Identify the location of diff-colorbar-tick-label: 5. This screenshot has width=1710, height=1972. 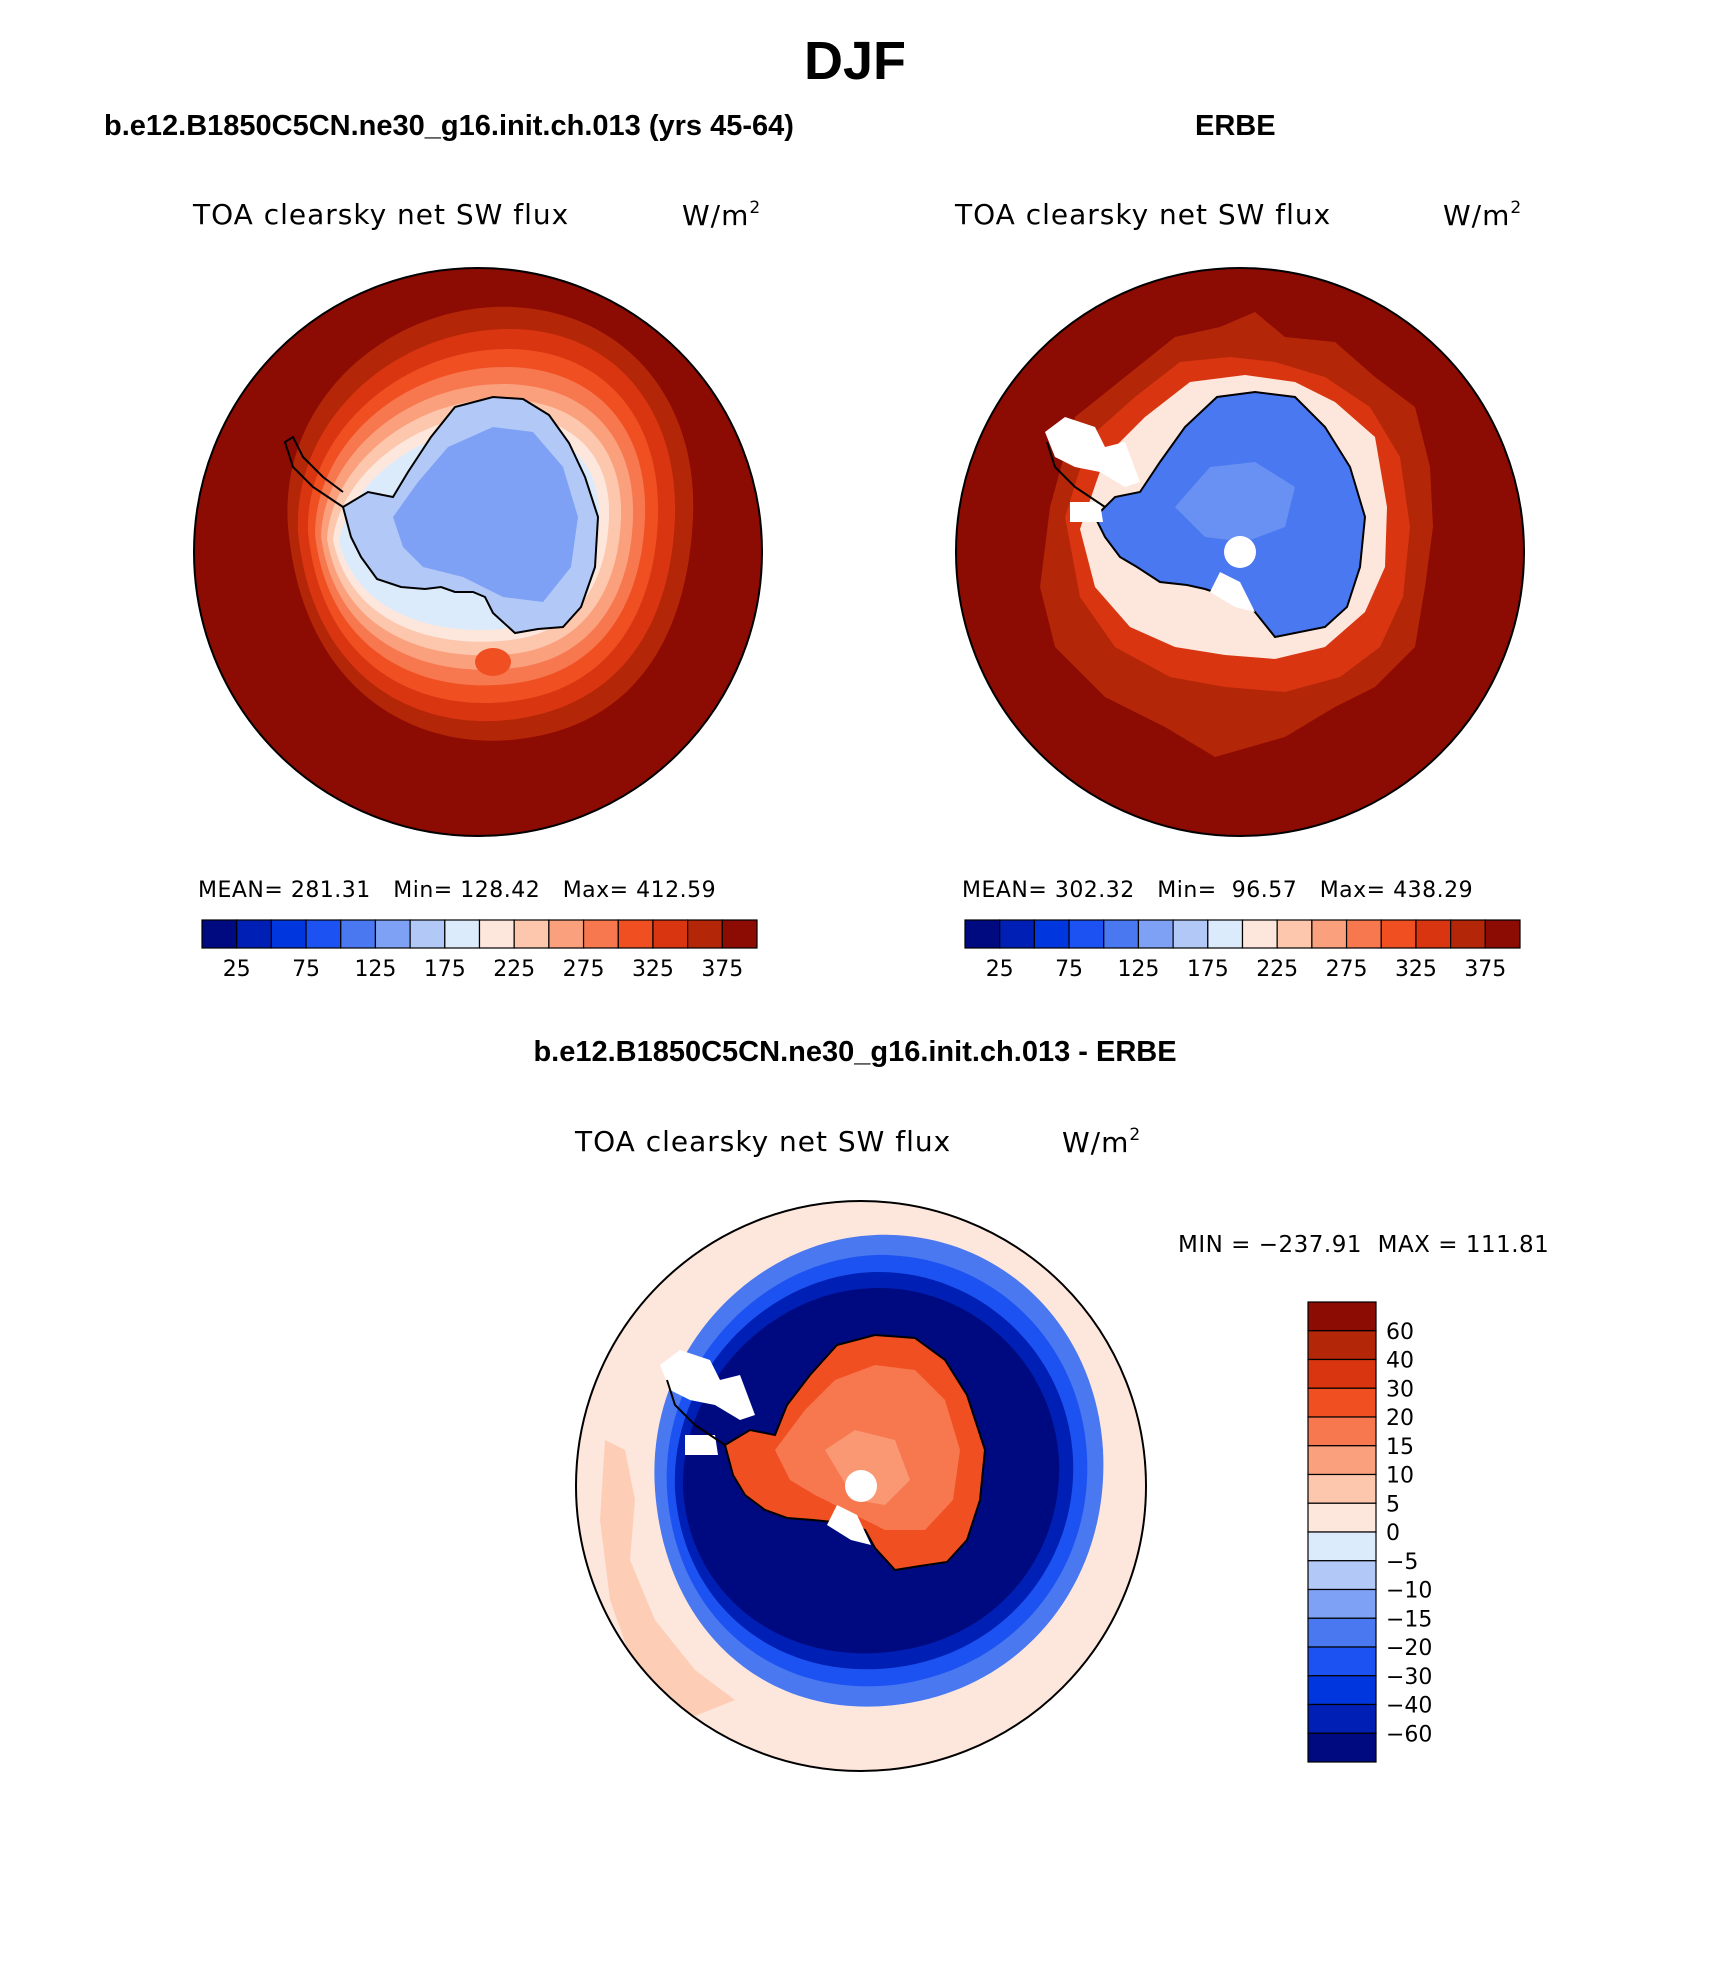
(1393, 1504).